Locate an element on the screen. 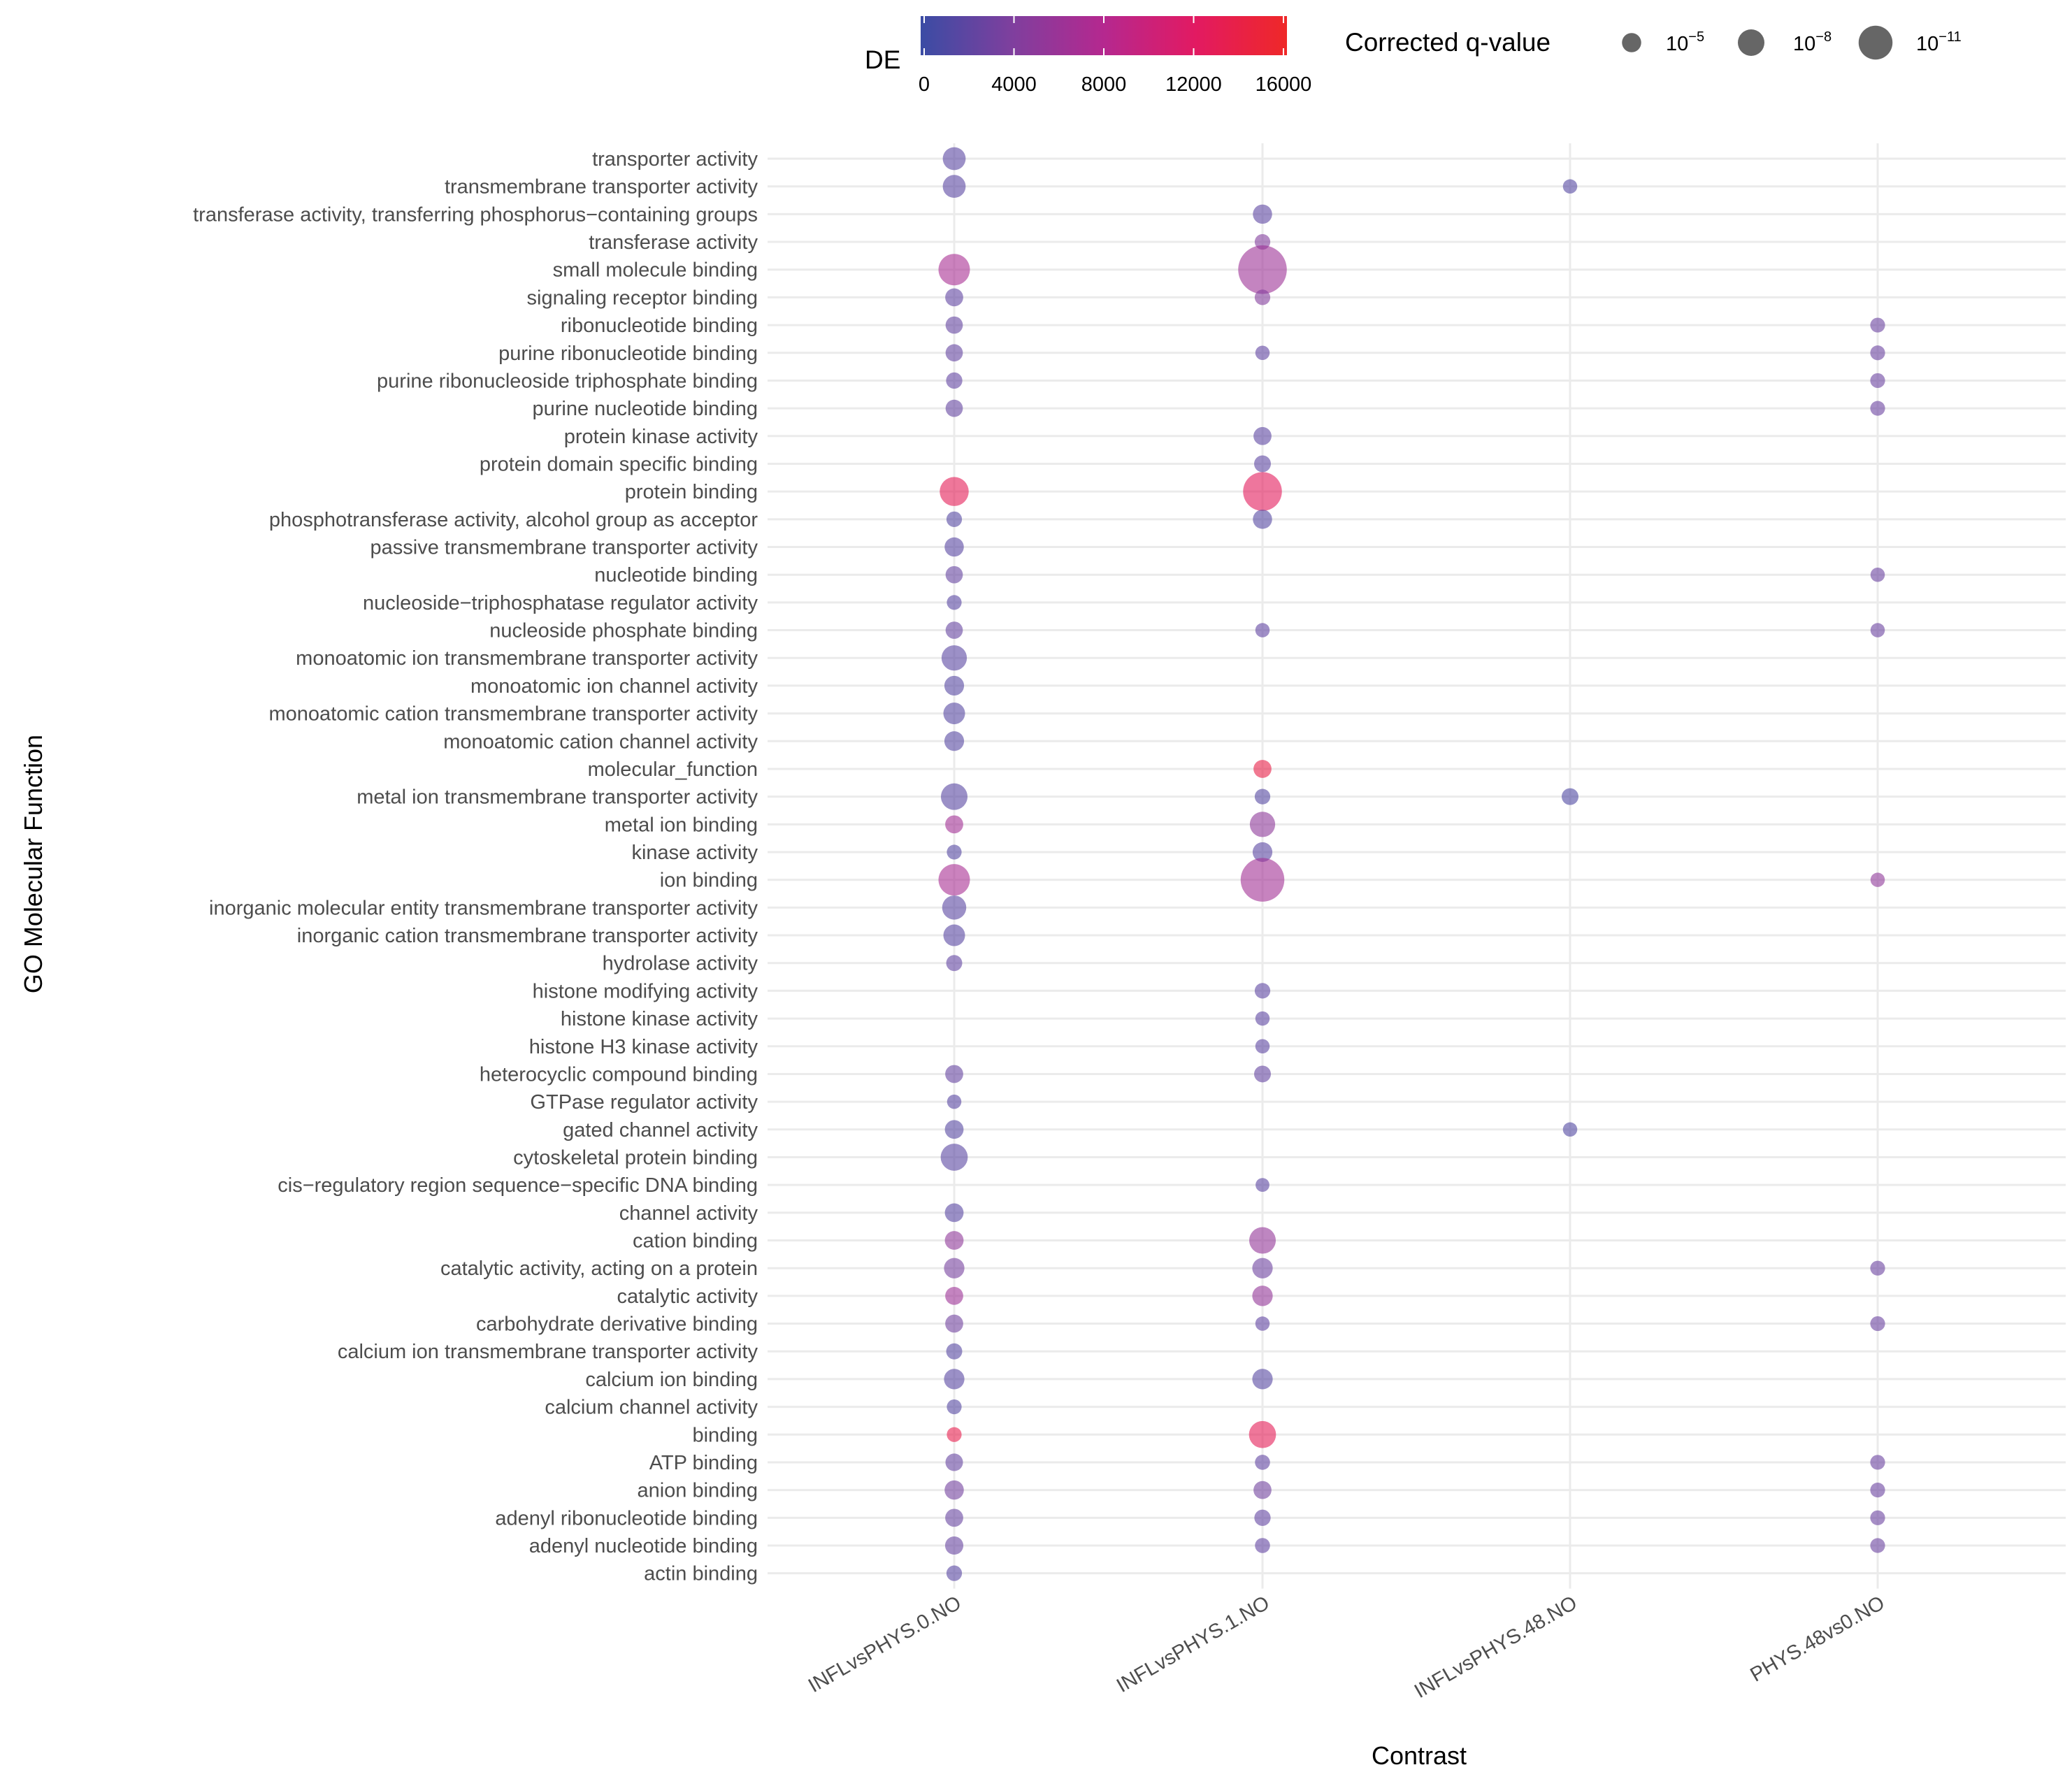  qvalue-legend-label: 10−11 is located at coordinates (1939, 42).